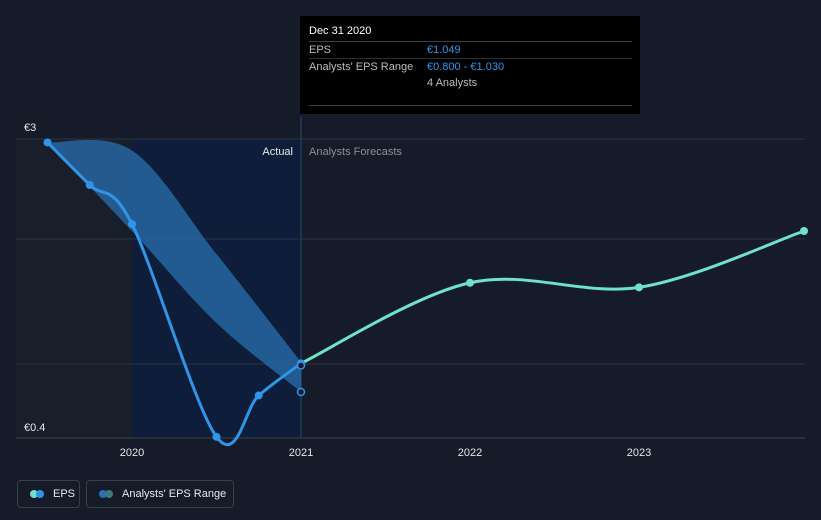 This screenshot has height=520, width=821. I want to click on tooltip-range-label: Analysts' EPS Range, so click(361, 67).